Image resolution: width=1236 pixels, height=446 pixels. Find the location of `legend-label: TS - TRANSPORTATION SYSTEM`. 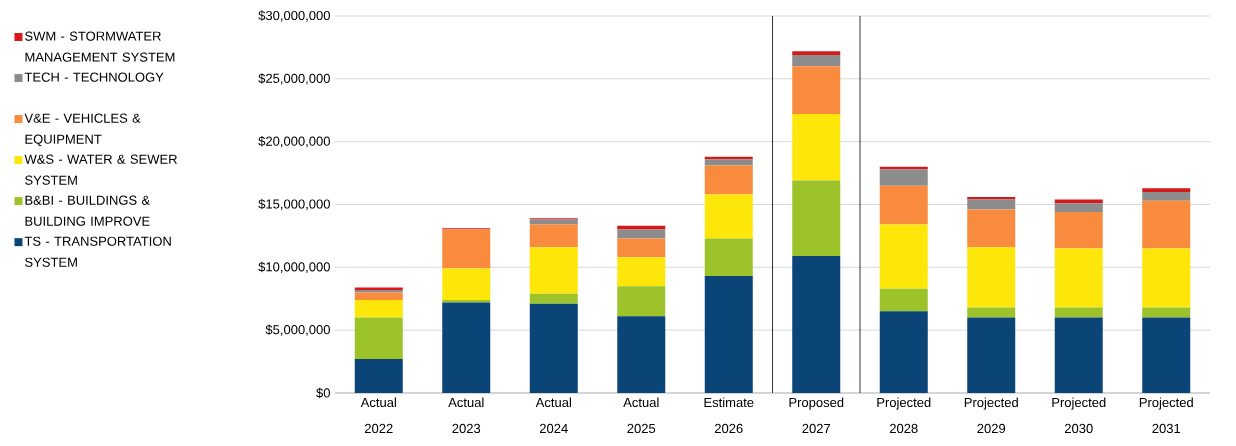

legend-label: TS - TRANSPORTATION SYSTEM is located at coordinates (97, 251).